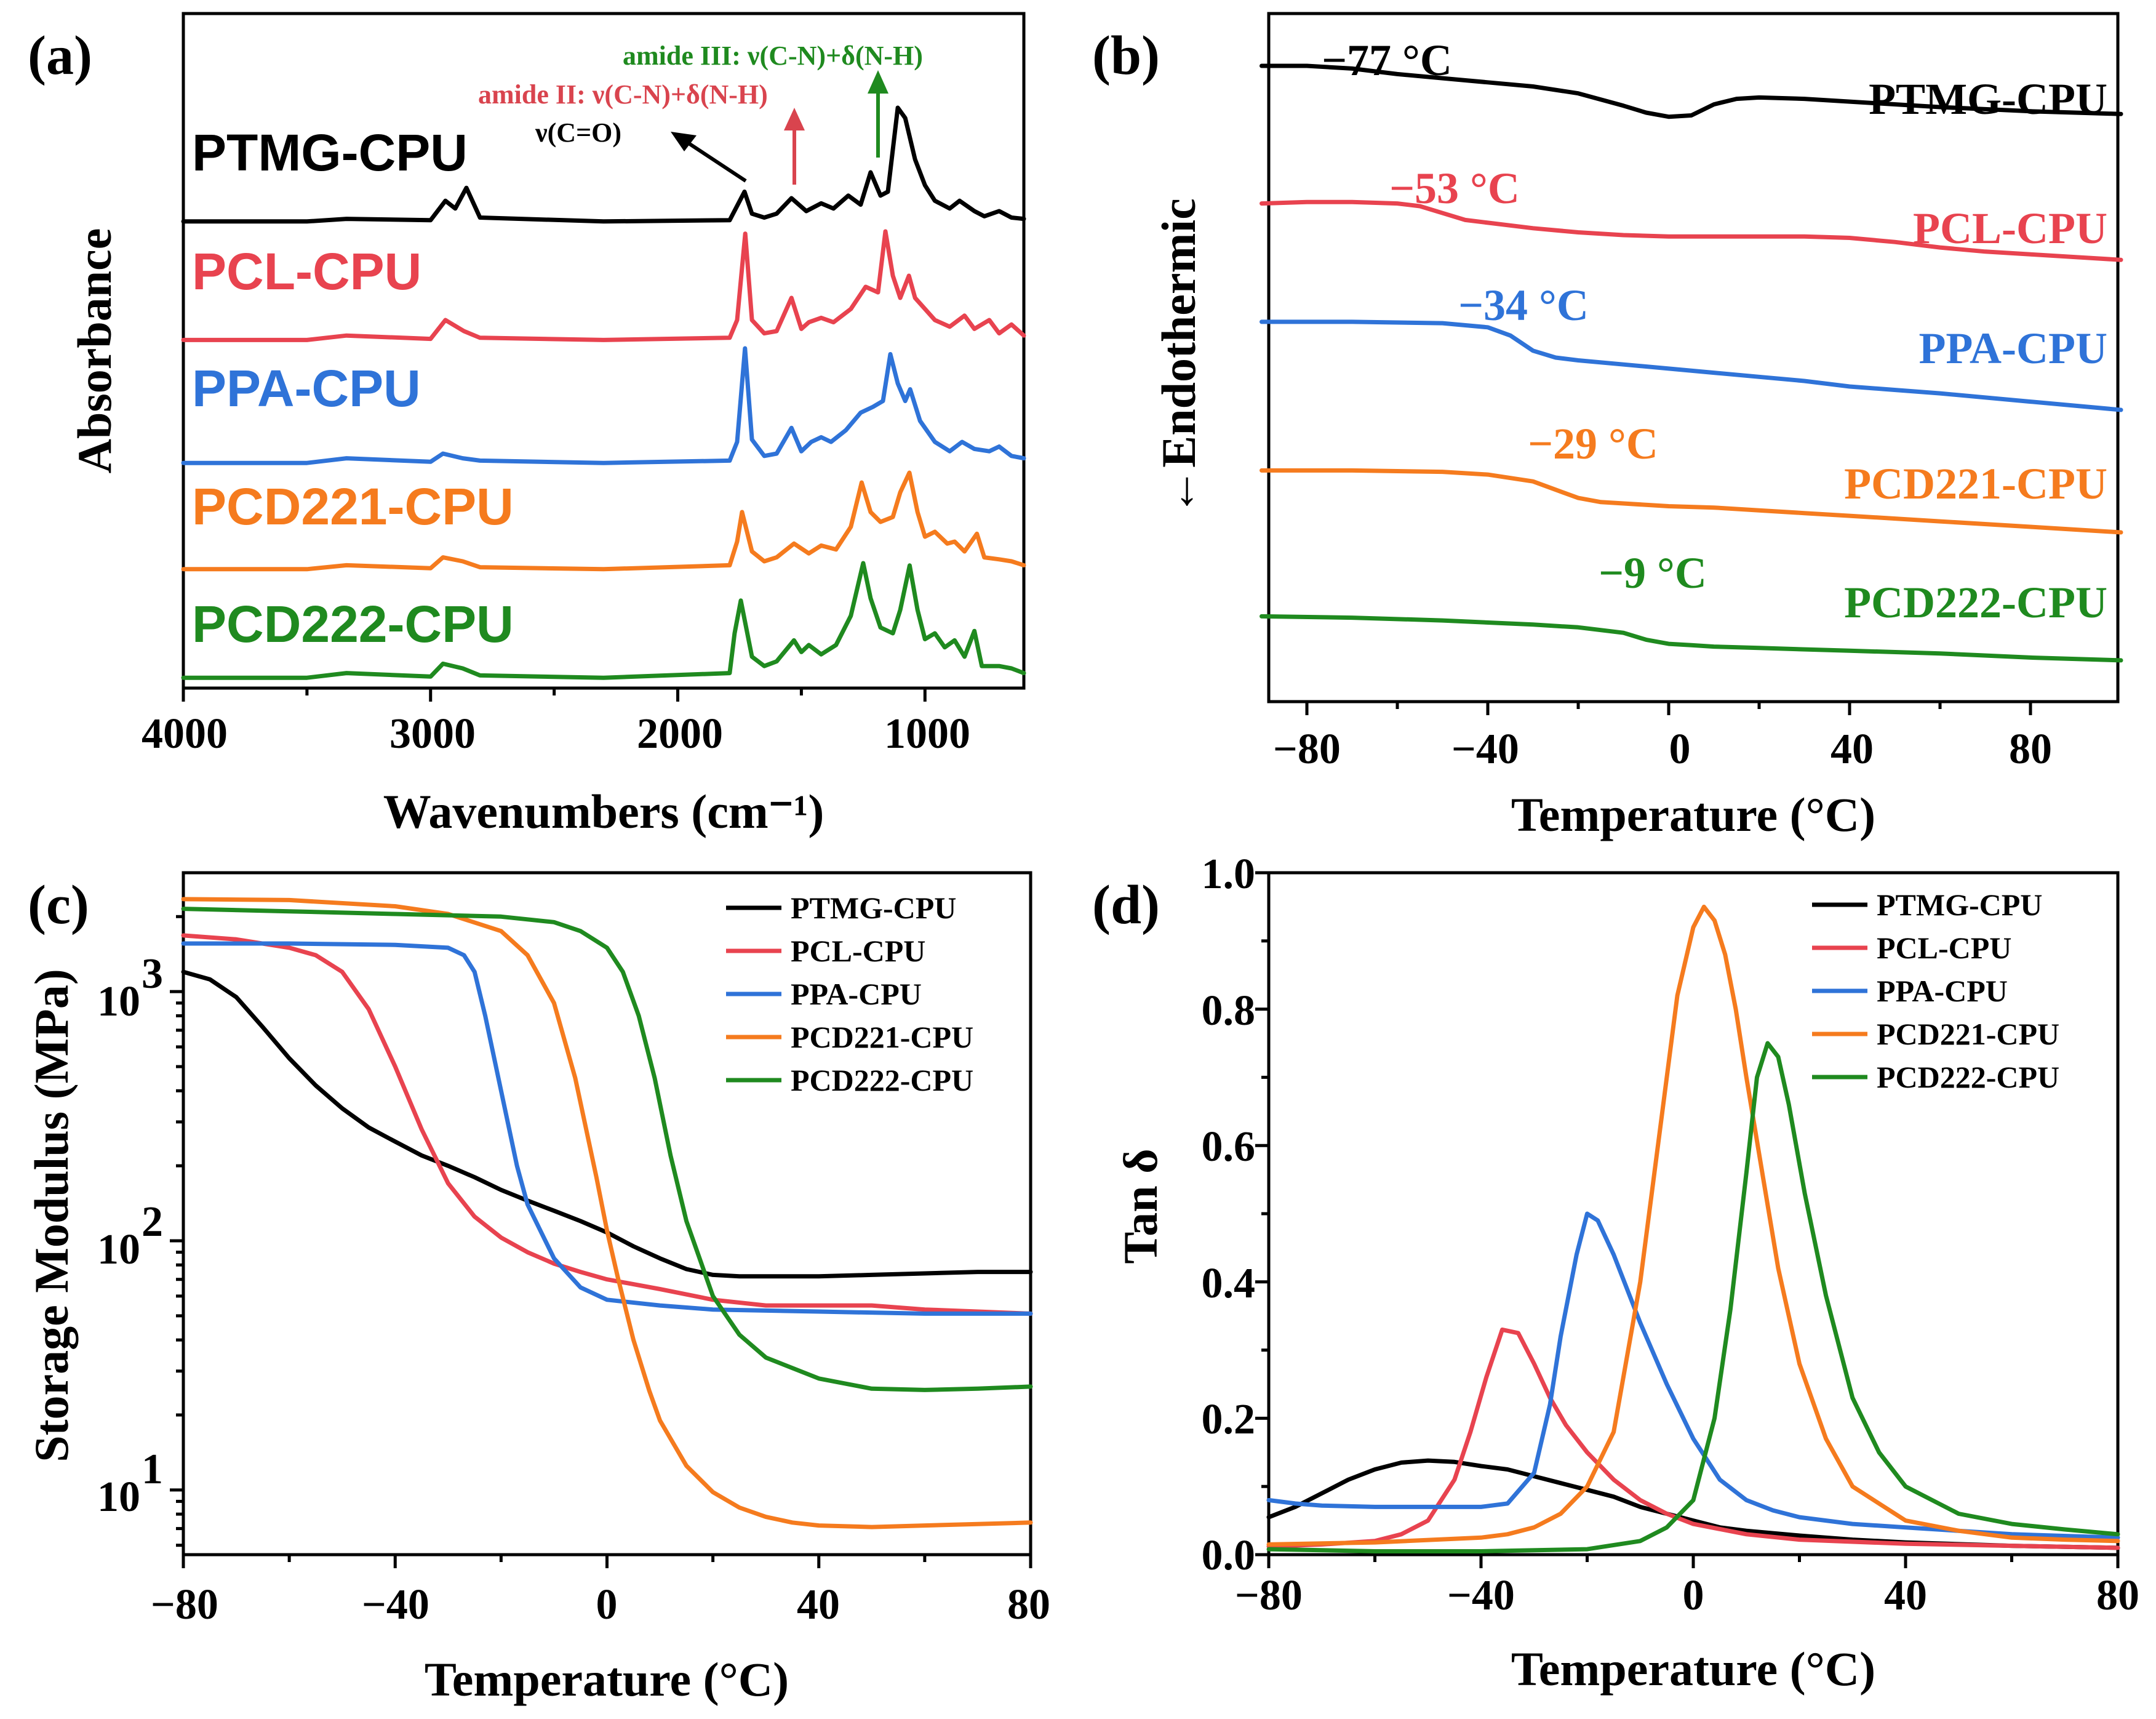 The image size is (2156, 1719). I want to click on annotation-co: ν(C=O), so click(578, 133).